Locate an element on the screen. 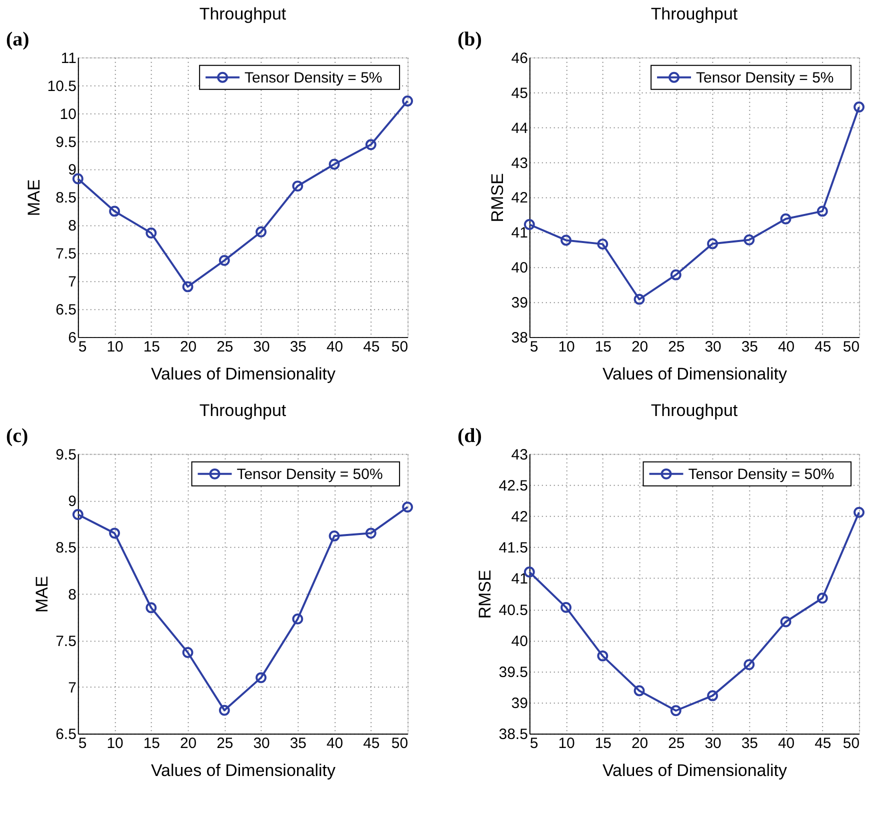 The image size is (878, 822). y-axis-title: RMSE is located at coordinates (498, 197).